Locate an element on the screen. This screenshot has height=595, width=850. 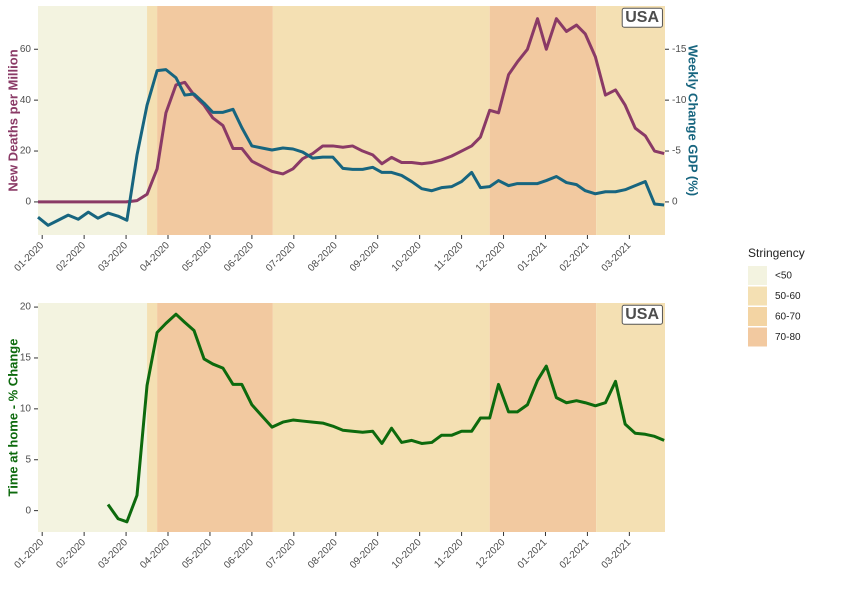
y-tick-label: 60 is located at coordinates (26, 49).